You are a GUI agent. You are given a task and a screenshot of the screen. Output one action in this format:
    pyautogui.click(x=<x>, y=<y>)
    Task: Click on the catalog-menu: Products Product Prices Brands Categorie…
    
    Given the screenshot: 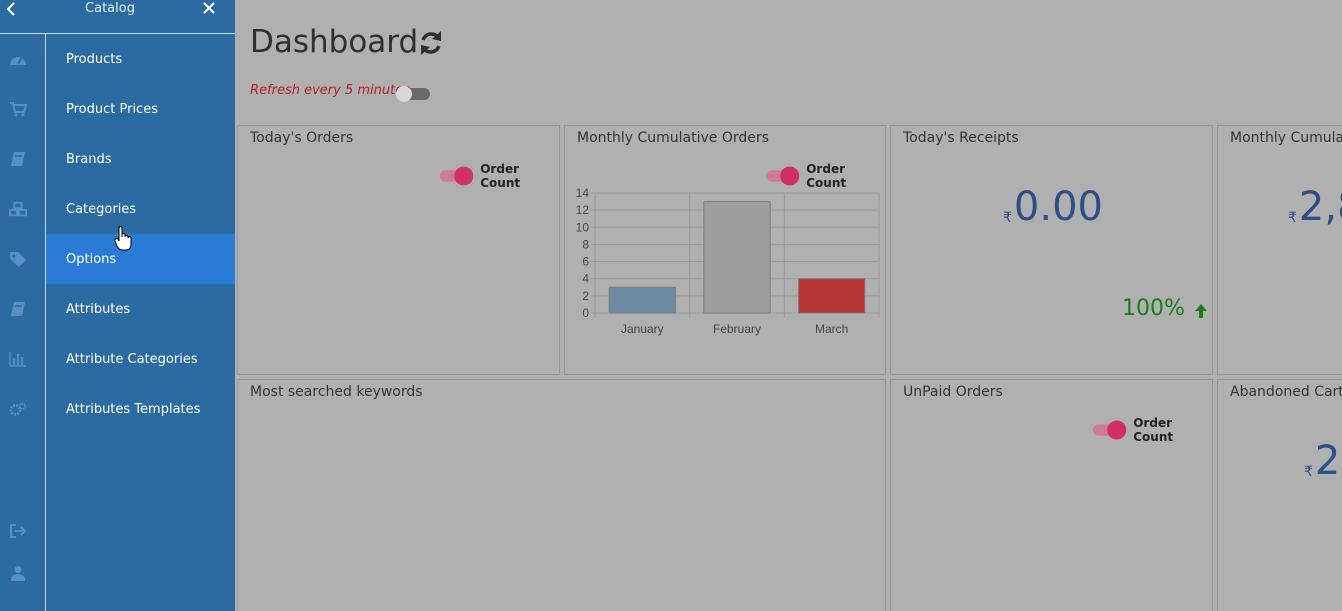 What is the action you would take?
    pyautogui.click(x=140, y=322)
    